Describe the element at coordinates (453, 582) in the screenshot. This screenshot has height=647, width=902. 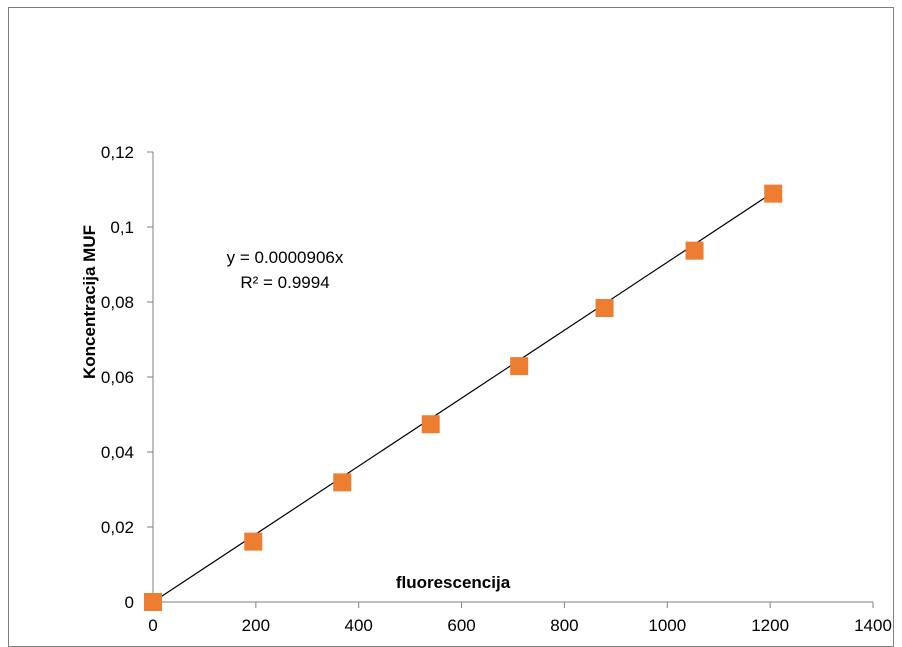
I see `x-axis-title: fluorescencija` at that location.